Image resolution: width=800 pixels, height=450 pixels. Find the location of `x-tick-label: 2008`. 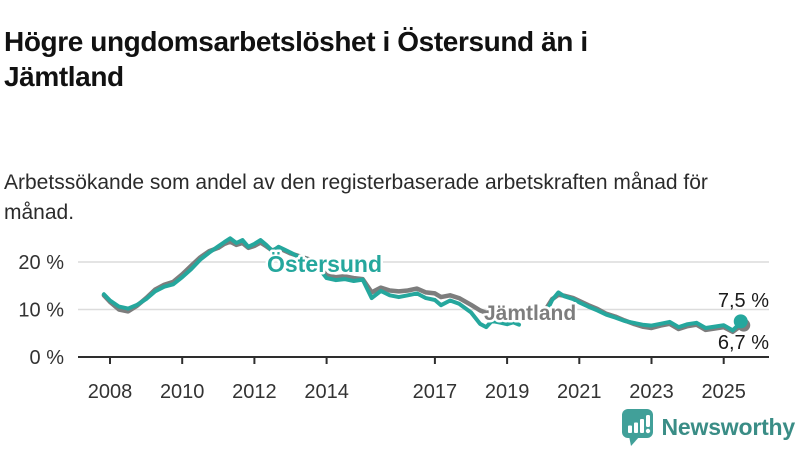

x-tick-label: 2008 is located at coordinates (110, 392).